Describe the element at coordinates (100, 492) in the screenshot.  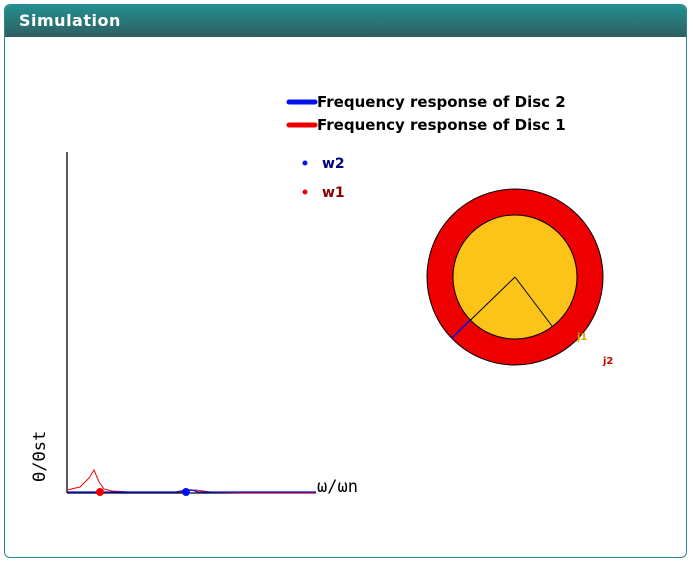
I see `w1-marker` at that location.